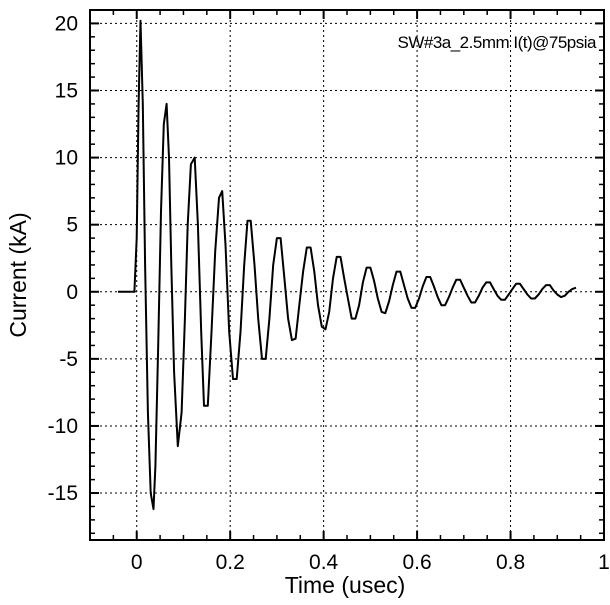 Image resolution: width=610 pixels, height=605 pixels. I want to click on x-tick-label: 0.6, so click(416, 562).